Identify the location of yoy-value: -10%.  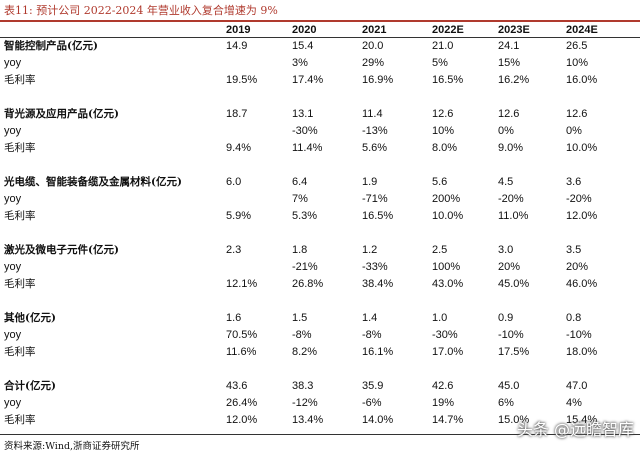
(511, 335).